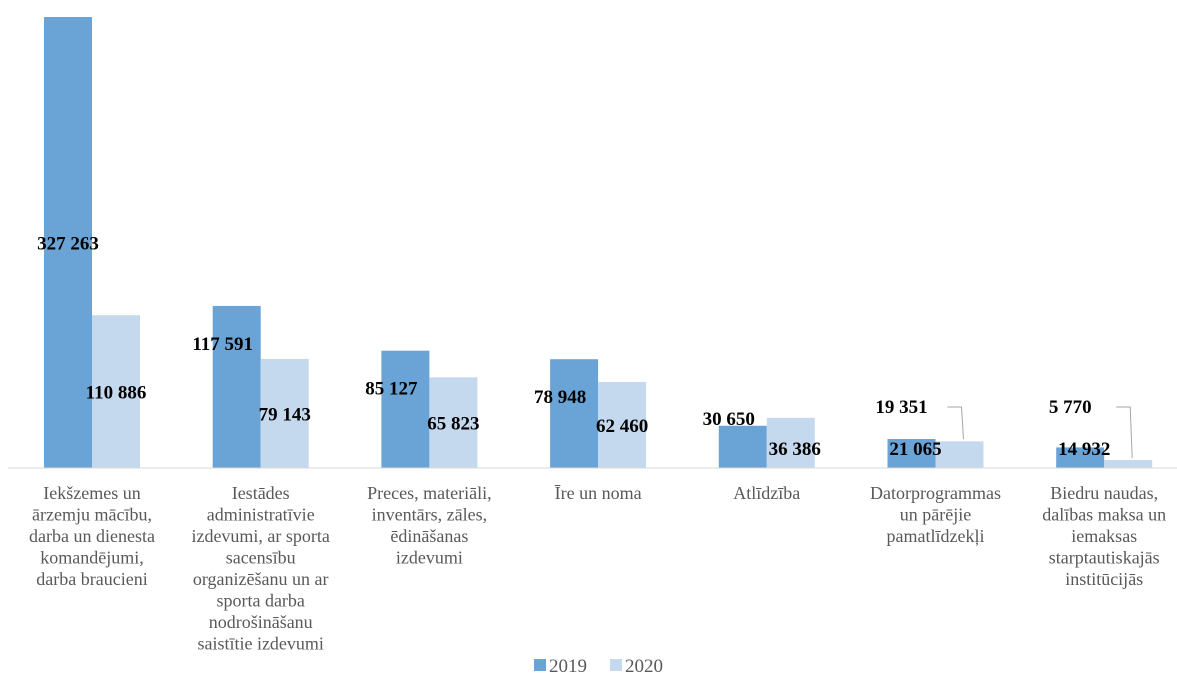  I want to click on category-label-line: sporta darba, so click(260, 601).